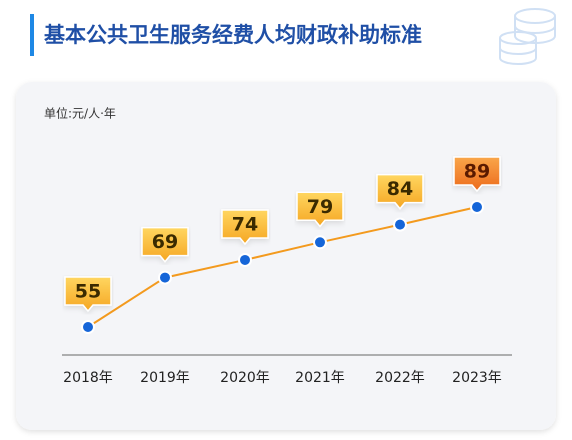 The image size is (572, 440). I want to click on value-label: 55, so click(88, 292).